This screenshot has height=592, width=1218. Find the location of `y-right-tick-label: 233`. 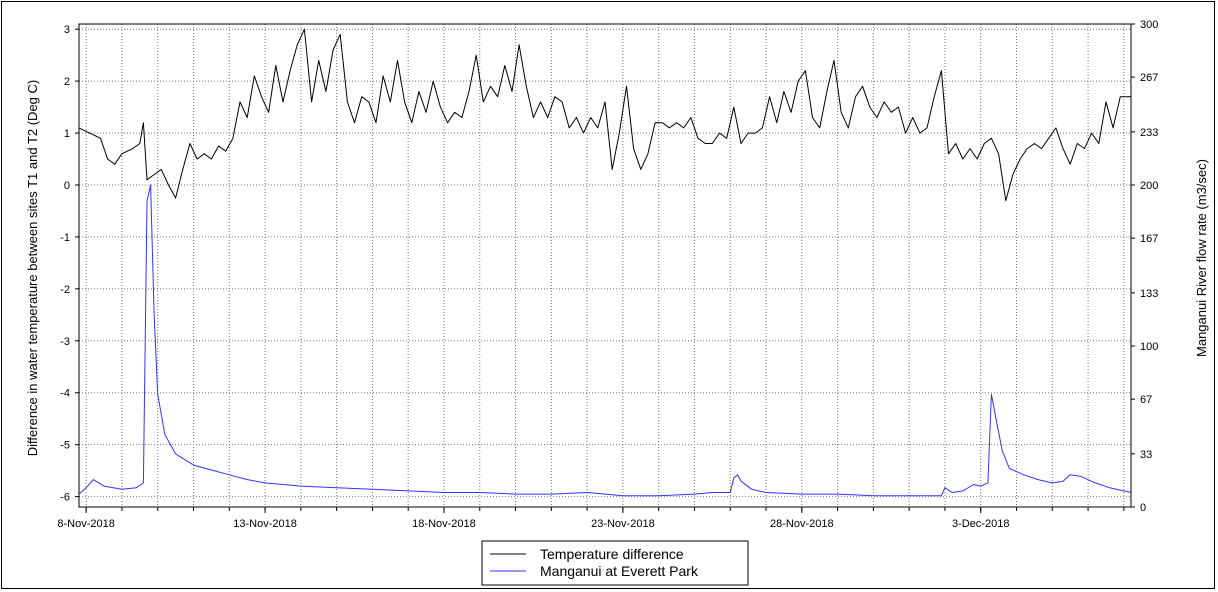

y-right-tick-label: 233 is located at coordinates (1149, 133).